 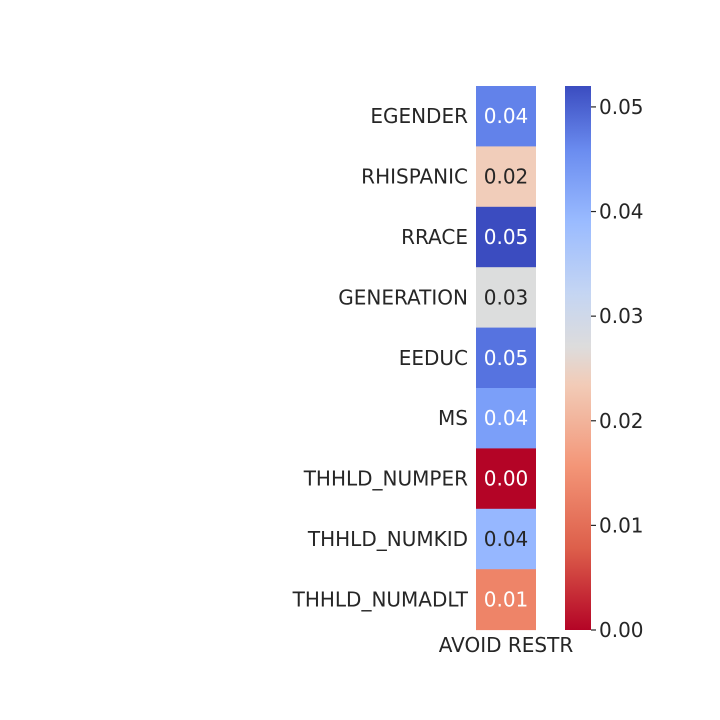 I want to click on row-label: THHLD_NUMADLT, so click(x=380, y=599).